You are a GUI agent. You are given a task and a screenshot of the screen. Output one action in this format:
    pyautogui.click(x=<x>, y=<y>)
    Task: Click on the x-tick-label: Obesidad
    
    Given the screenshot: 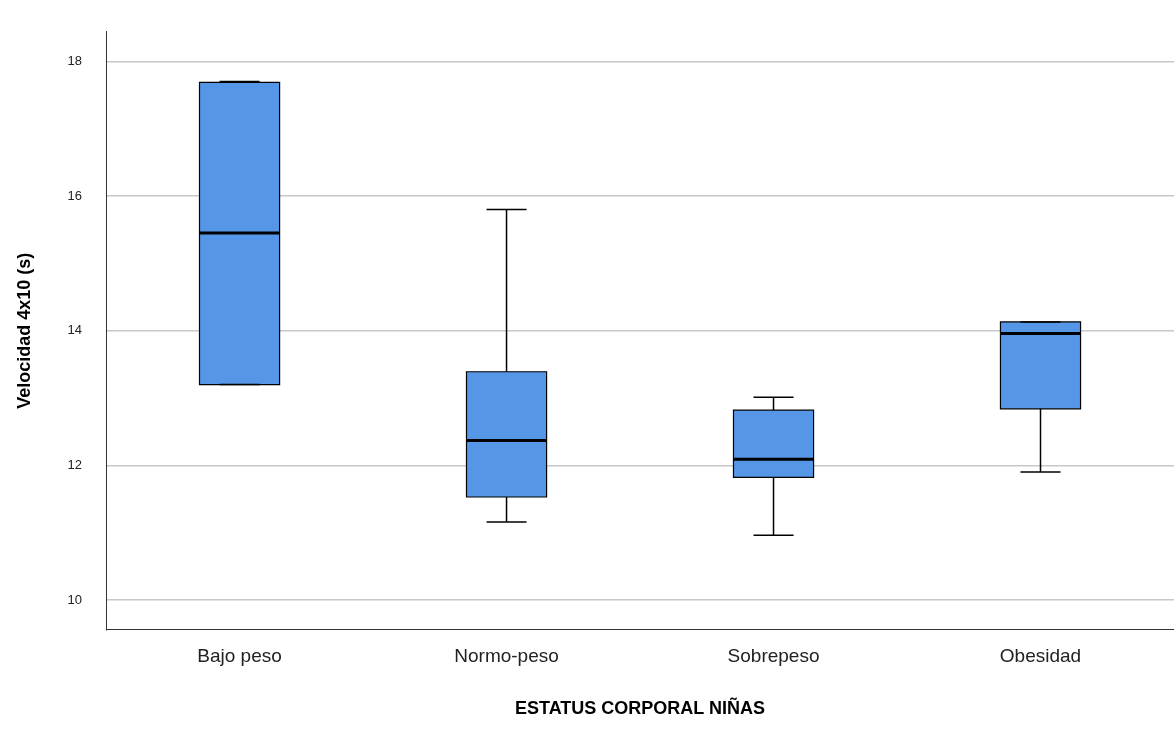 What is the action you would take?
    pyautogui.click(x=1040, y=656)
    